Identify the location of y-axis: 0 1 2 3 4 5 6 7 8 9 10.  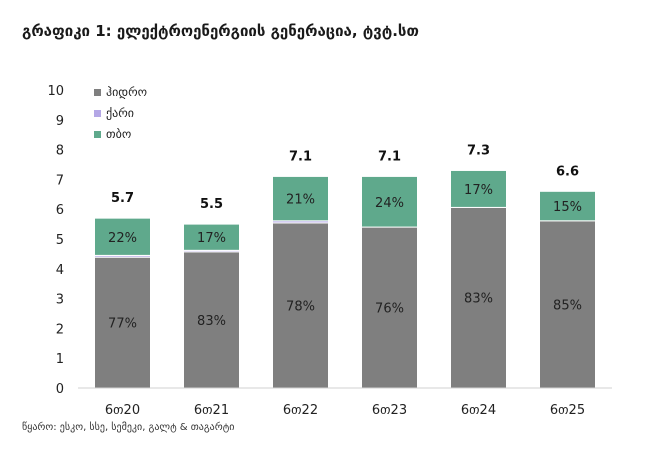
(55, 240).